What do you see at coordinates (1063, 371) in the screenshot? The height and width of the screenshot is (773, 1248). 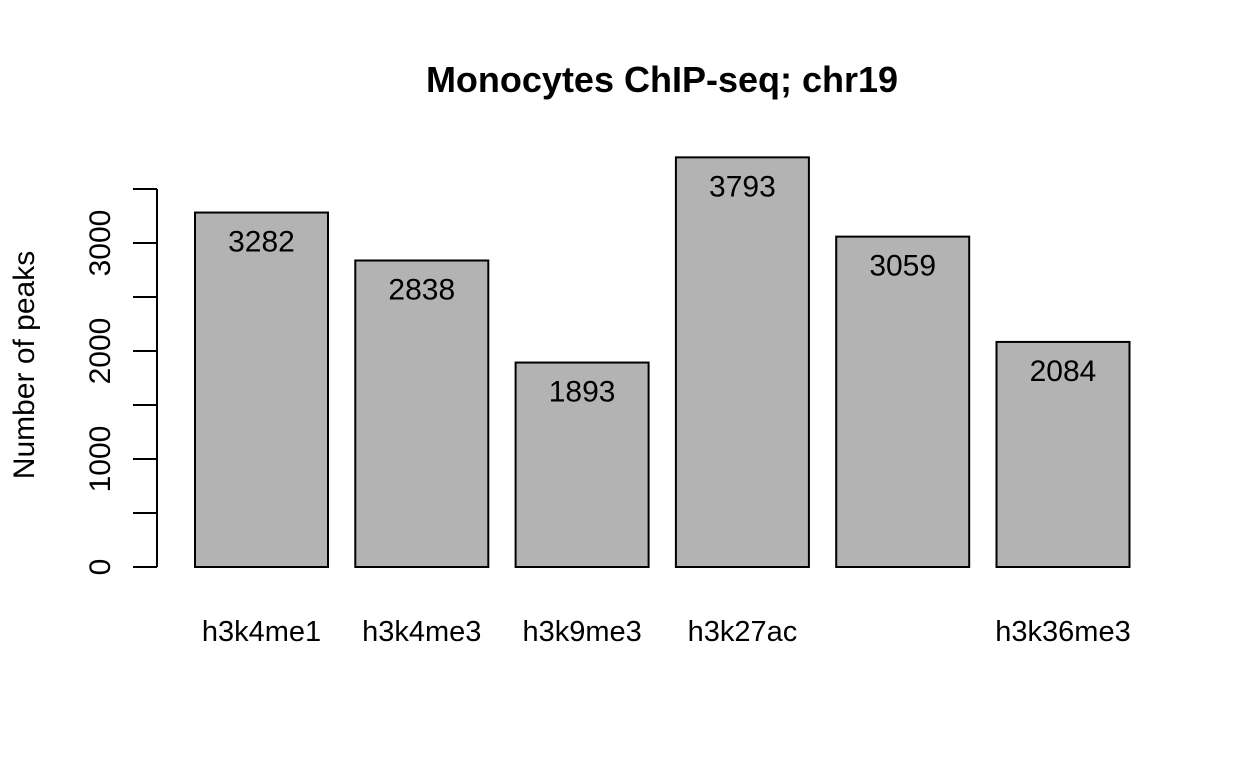 I see `bar-value-label: 2084` at bounding box center [1063, 371].